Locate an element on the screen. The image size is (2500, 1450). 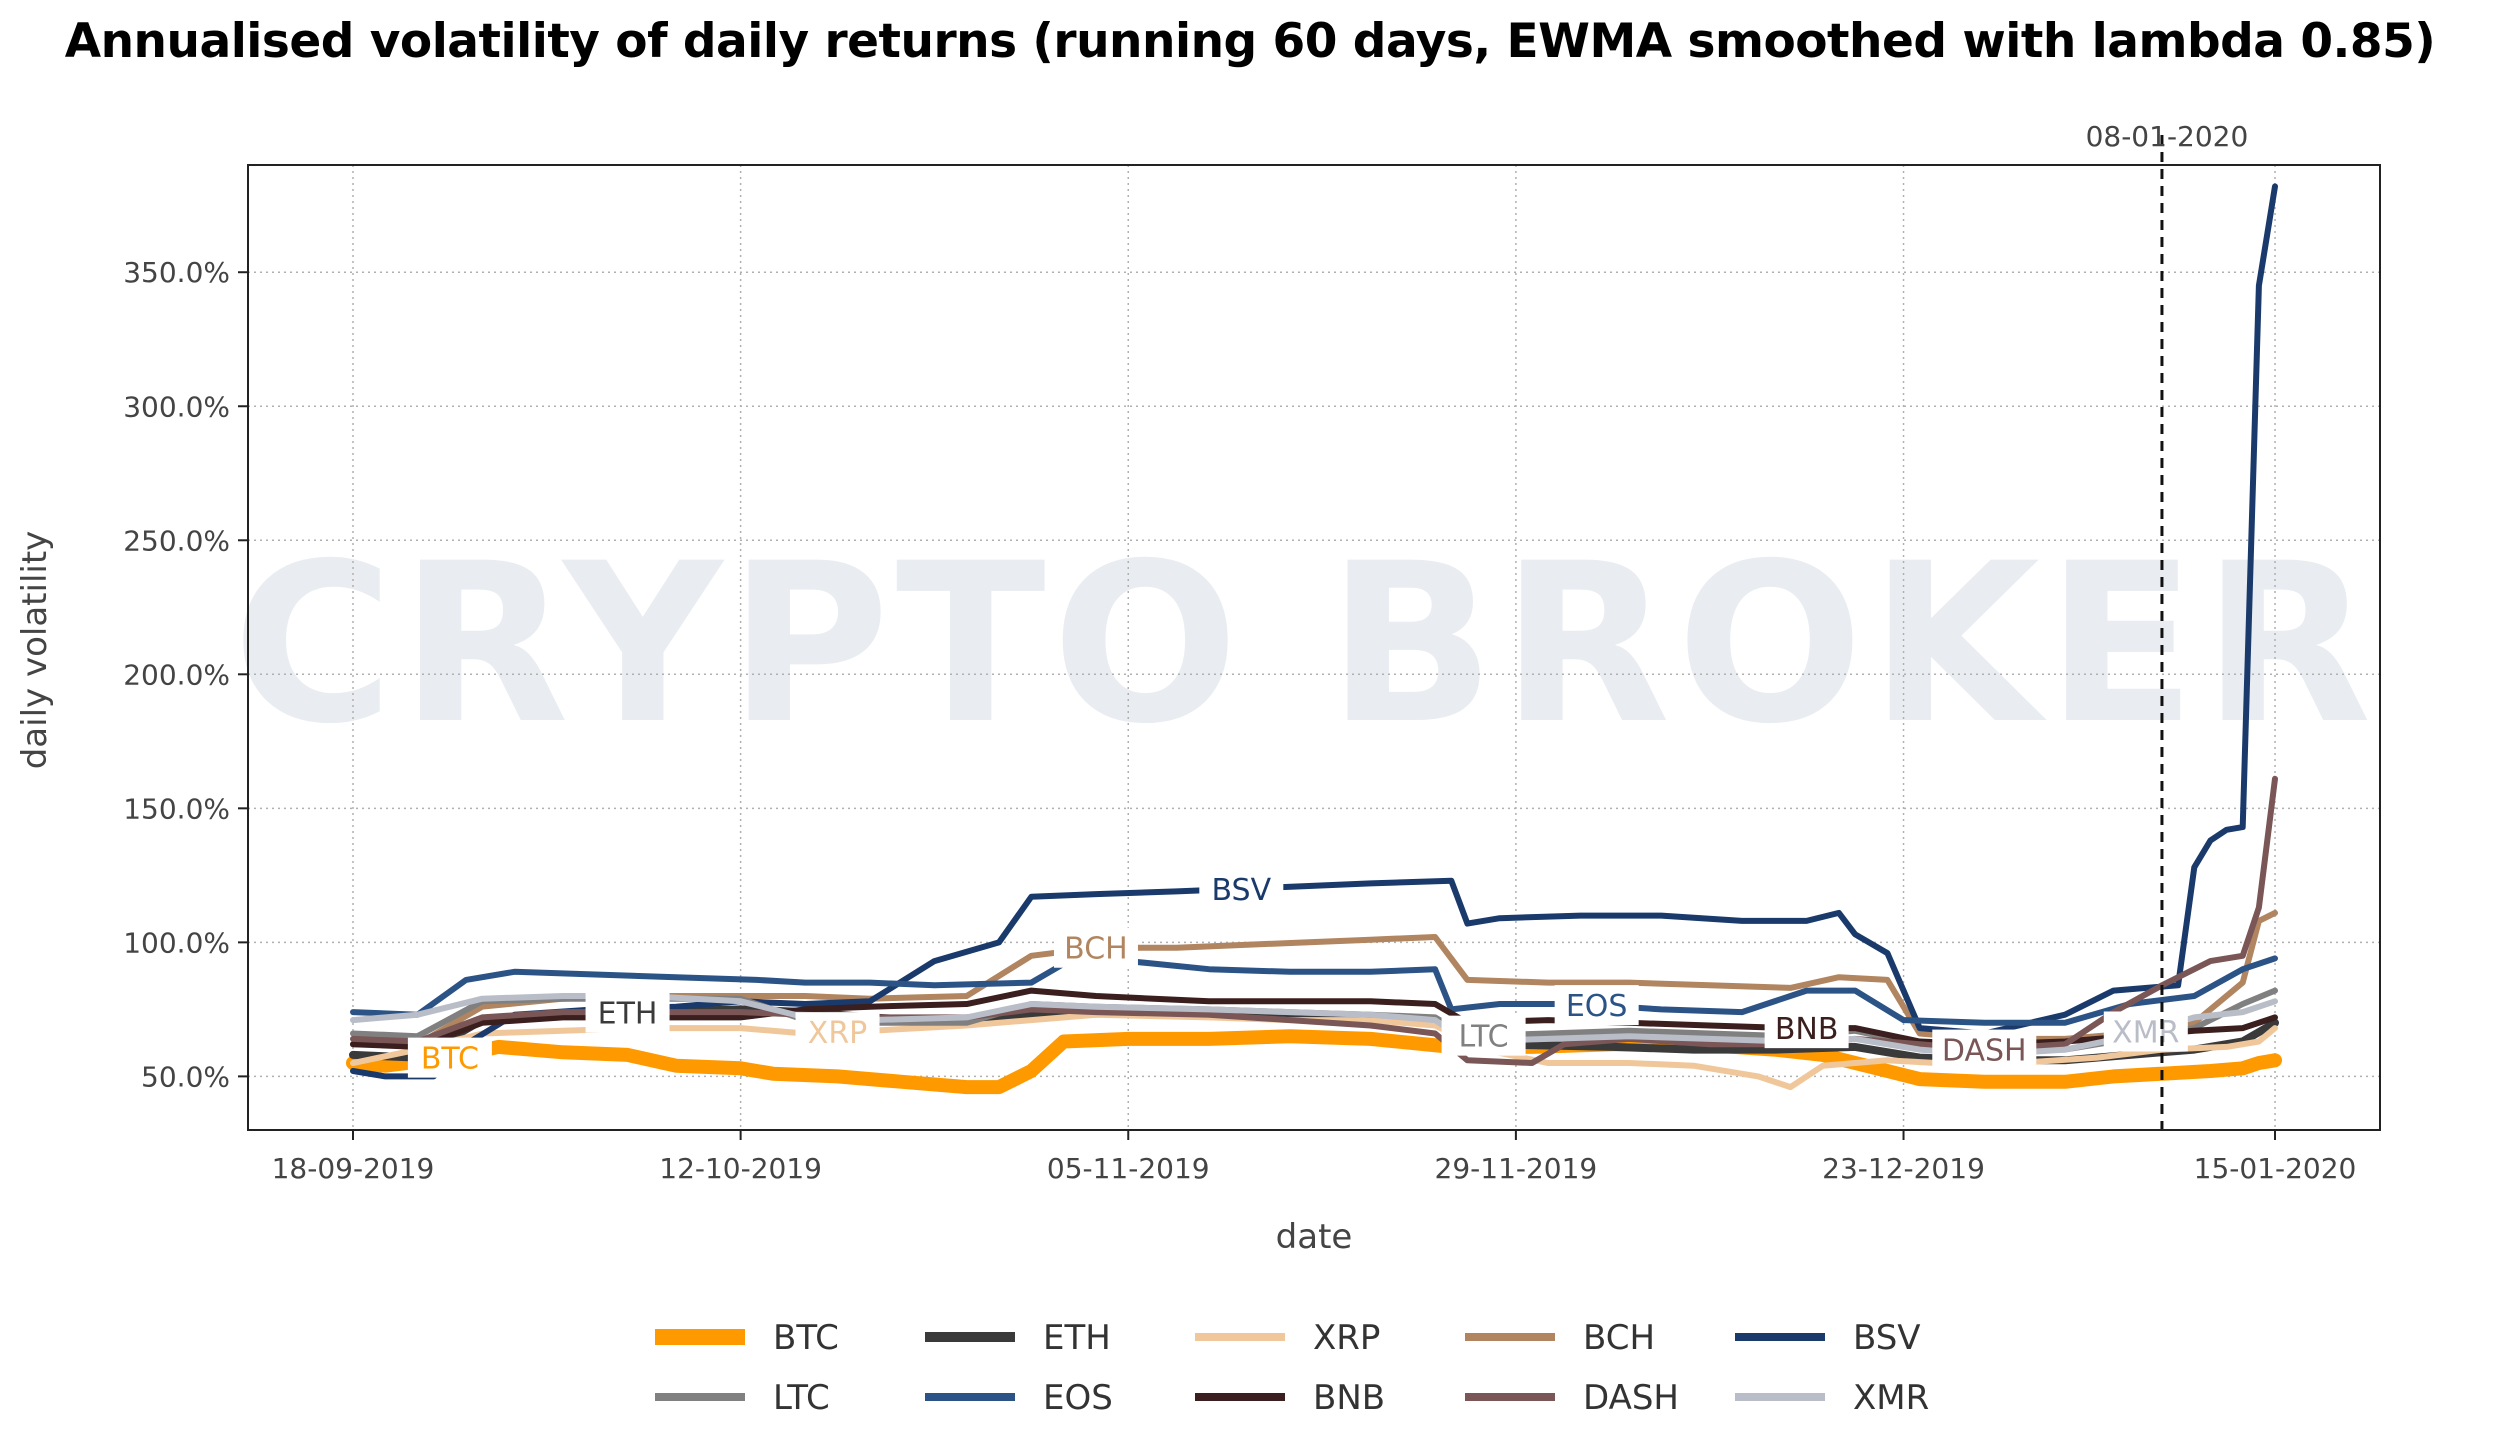
legend-item-bch: BCH is located at coordinates (1560, 1338).